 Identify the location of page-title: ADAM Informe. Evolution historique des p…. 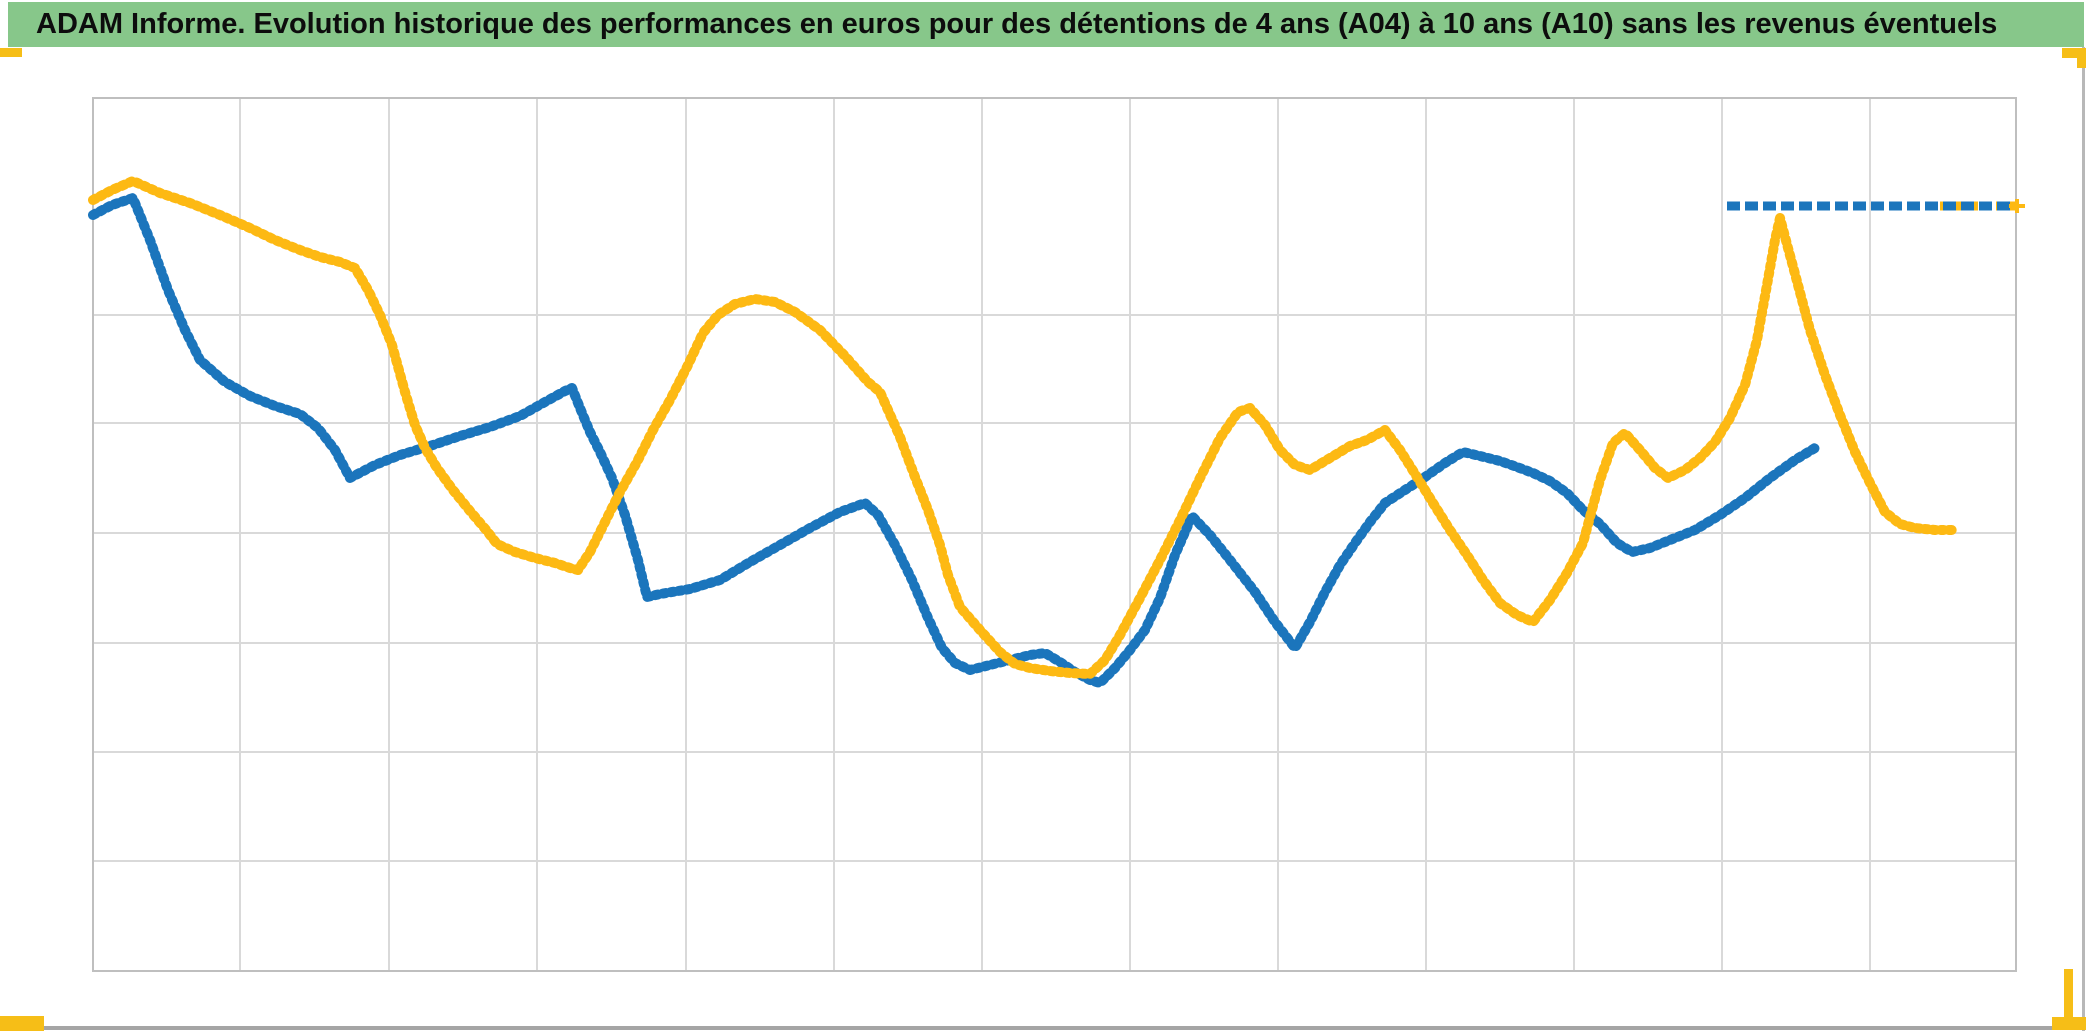
(1017, 24).